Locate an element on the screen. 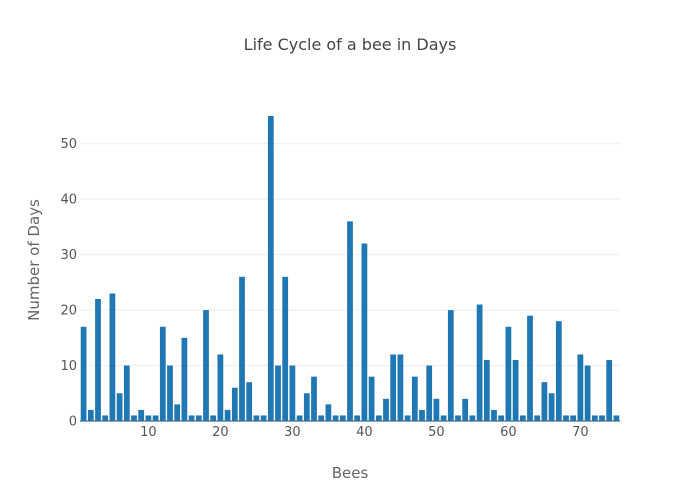 This screenshot has width=700, height=500. x-axis-ticks: 10 20 30 40 50 60 70 is located at coordinates (364, 432).